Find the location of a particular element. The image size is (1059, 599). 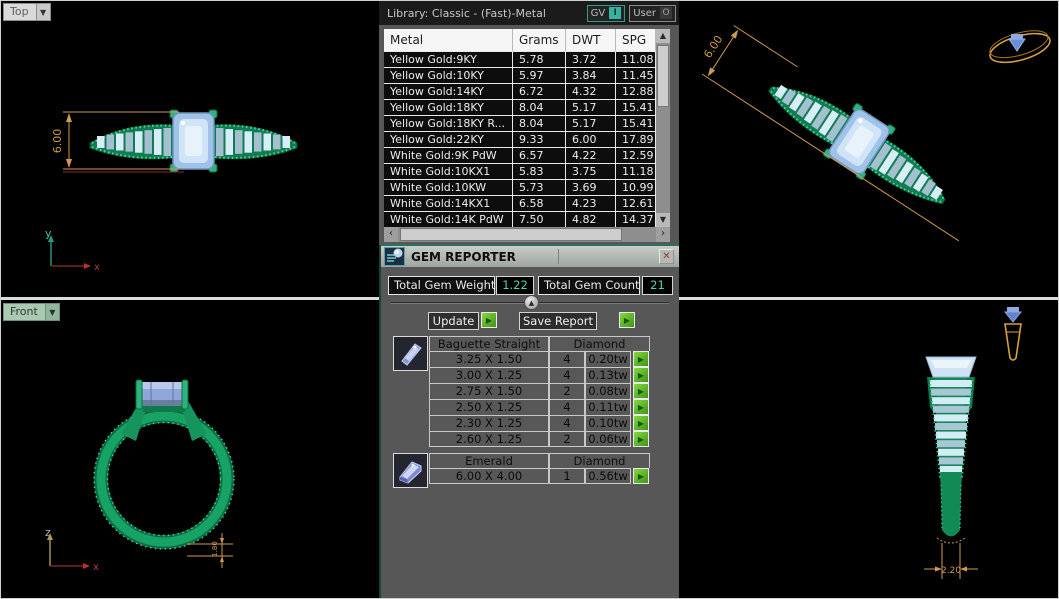

metal-table-cell: 3.75 is located at coordinates (591, 172).